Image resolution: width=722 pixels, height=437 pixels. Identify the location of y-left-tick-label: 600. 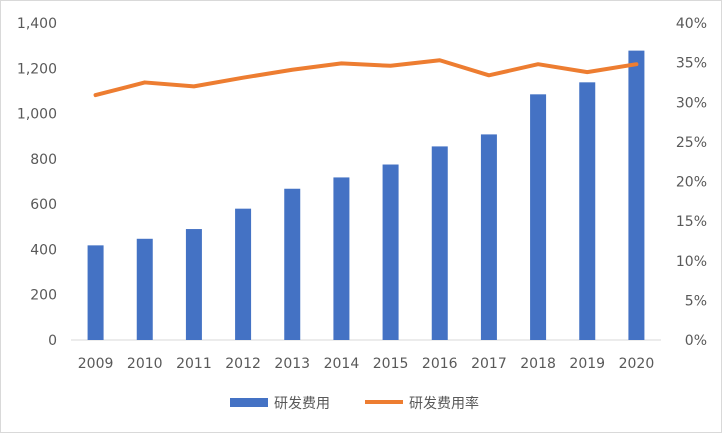
(43, 205).